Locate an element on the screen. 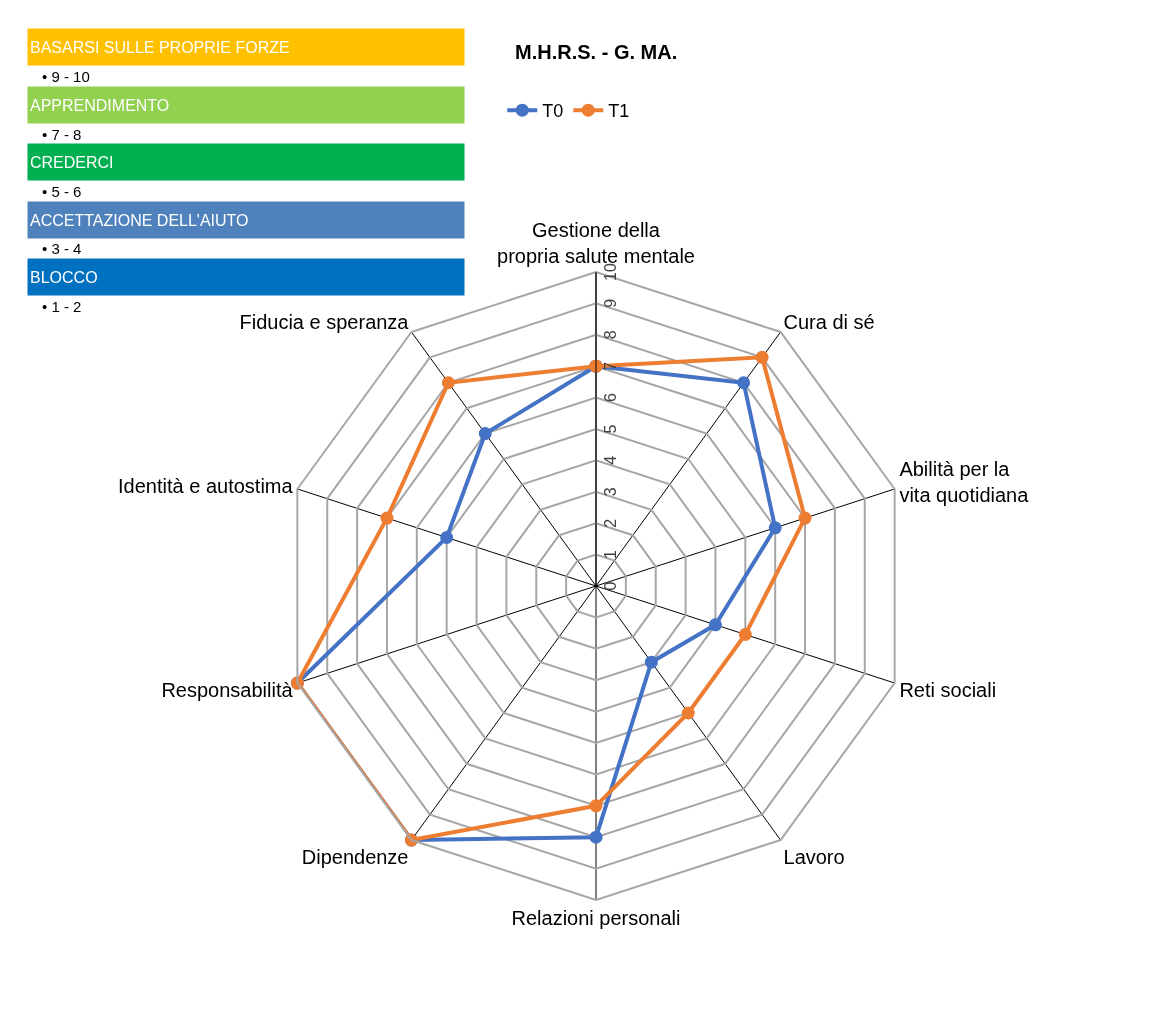 Image resolution: width=1168 pixels, height=1032 pixels. text: CREDERCI is located at coordinates (72, 162).